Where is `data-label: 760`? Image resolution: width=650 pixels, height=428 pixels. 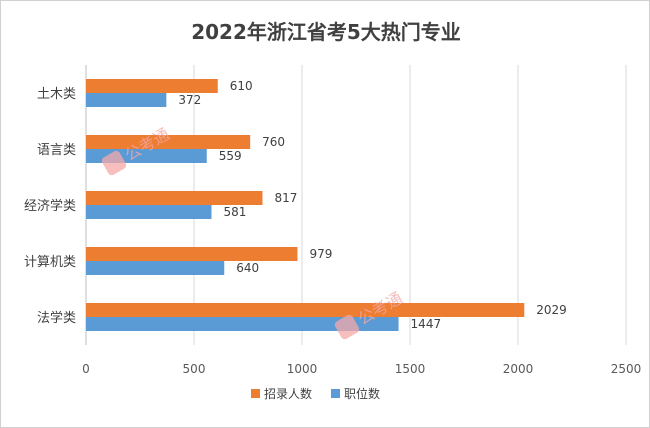 data-label: 760 is located at coordinates (273, 142).